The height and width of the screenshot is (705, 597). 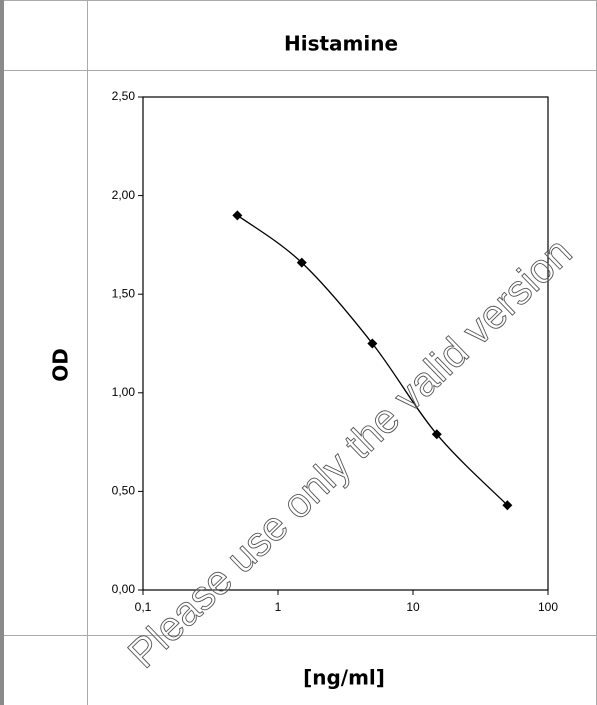 I want to click on y-tick-label: 2,00, so click(x=124, y=195).